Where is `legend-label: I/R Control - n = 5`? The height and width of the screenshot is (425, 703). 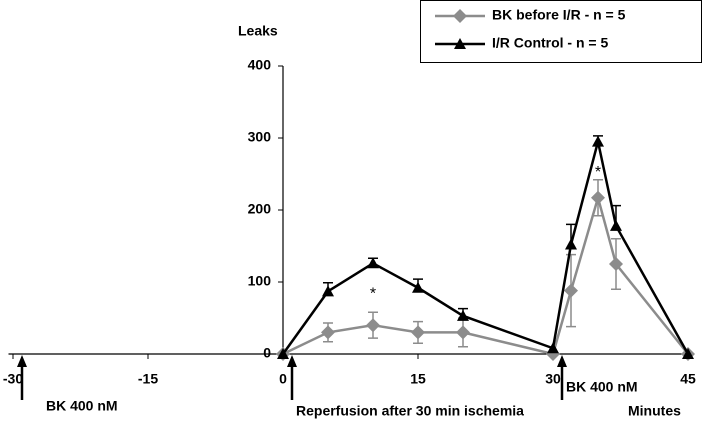
legend-label: I/R Control - n = 5 is located at coordinates (550, 43).